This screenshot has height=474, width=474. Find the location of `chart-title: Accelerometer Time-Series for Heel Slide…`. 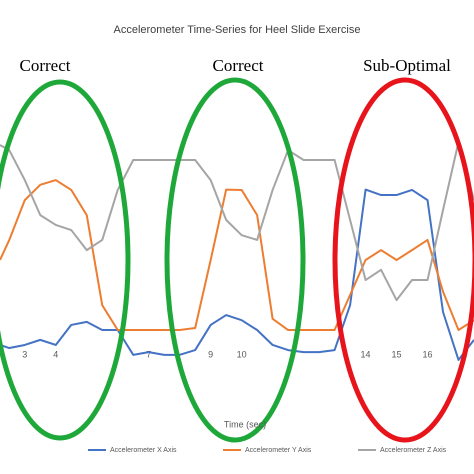

chart-title: Accelerometer Time-Series for Heel Slide… is located at coordinates (237, 30).